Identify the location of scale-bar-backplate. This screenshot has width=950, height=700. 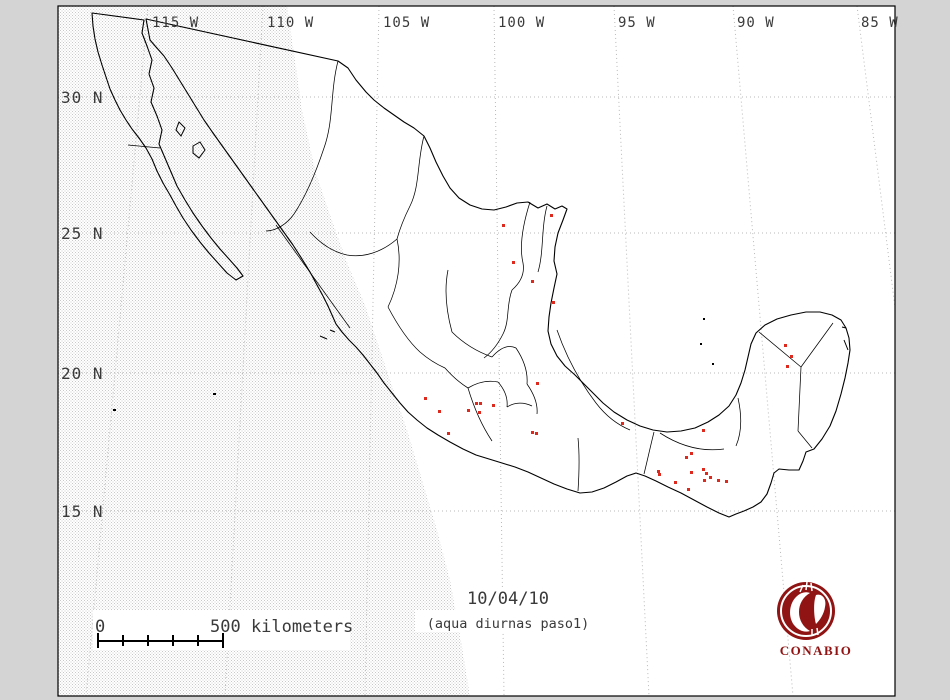
(221, 630).